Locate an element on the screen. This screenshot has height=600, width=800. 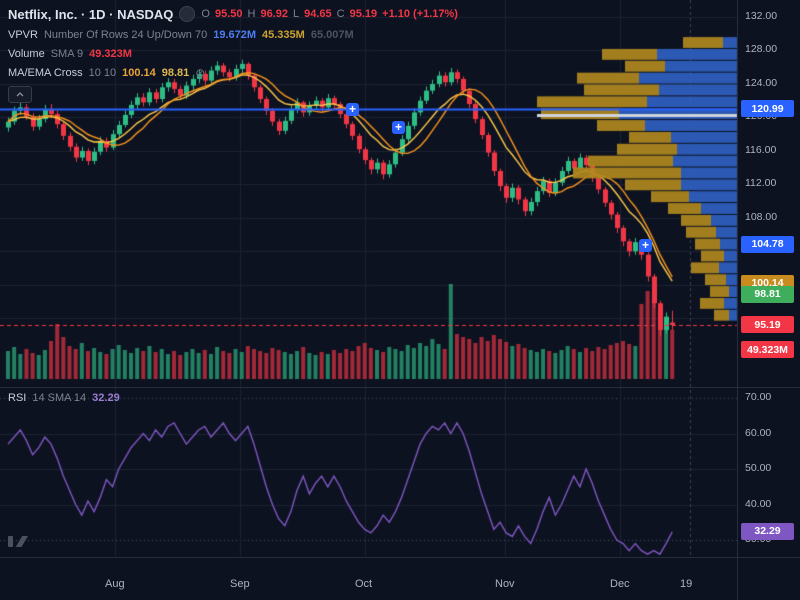
rsi-value-badge: 32.29 is located at coordinates (767, 531).